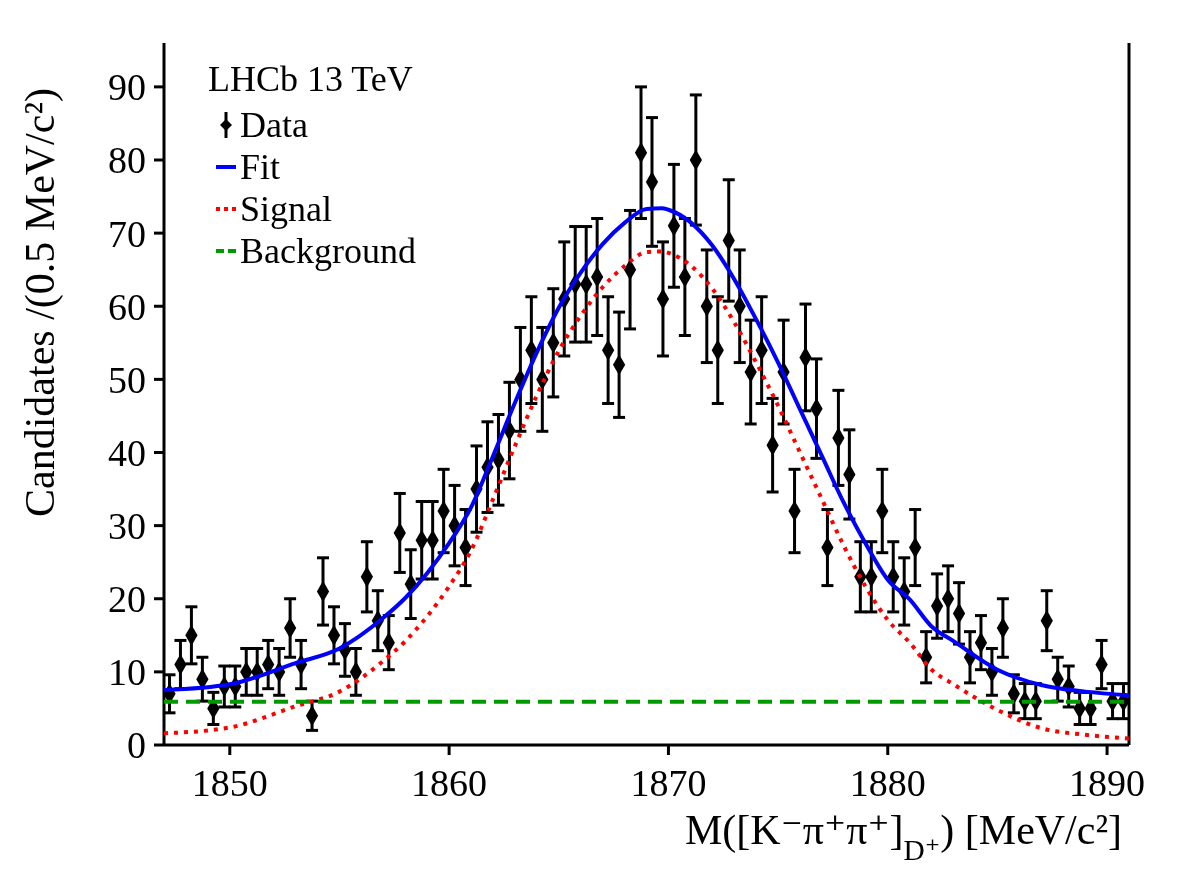 The height and width of the screenshot is (888, 1182). Describe the element at coordinates (260, 167) in the screenshot. I see `legend-label: Fit` at that location.